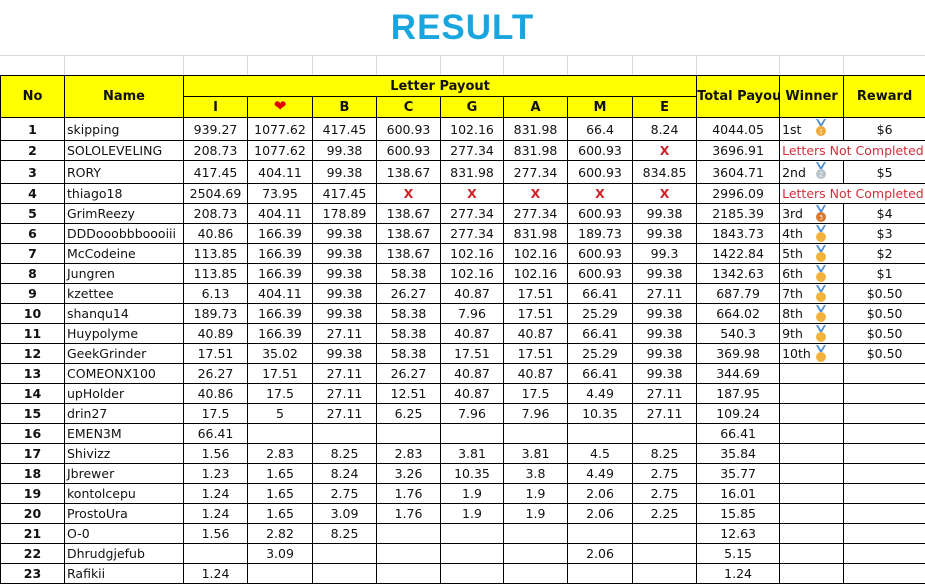  Describe the element at coordinates (215, 313) in the screenshot. I see `letter-payout-cell: 189.73` at that location.